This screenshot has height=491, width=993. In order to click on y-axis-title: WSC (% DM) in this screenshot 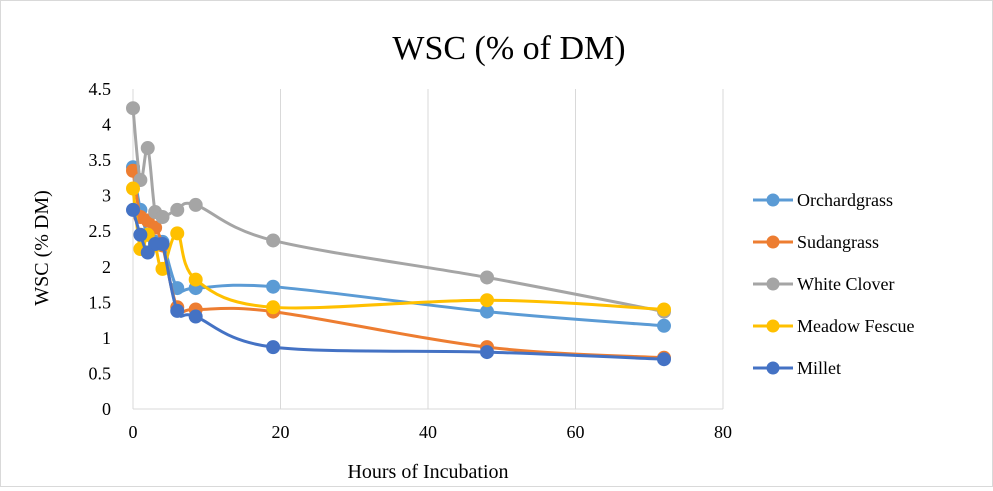, I will do `click(42, 248)`.